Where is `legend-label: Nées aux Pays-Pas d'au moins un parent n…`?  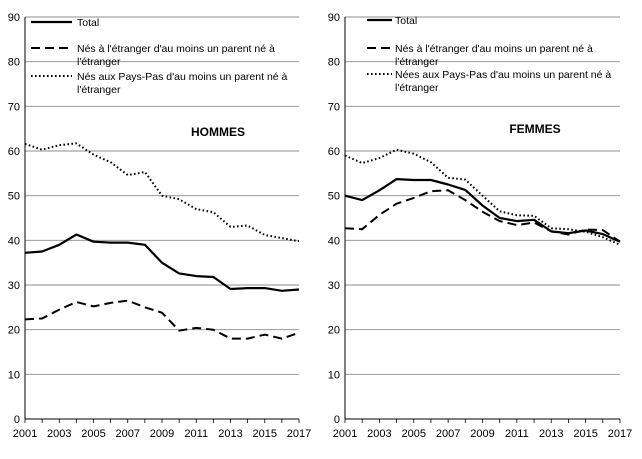
legend-label: Nées aux Pays-Pas d'au moins un parent n… is located at coordinates (503, 81).